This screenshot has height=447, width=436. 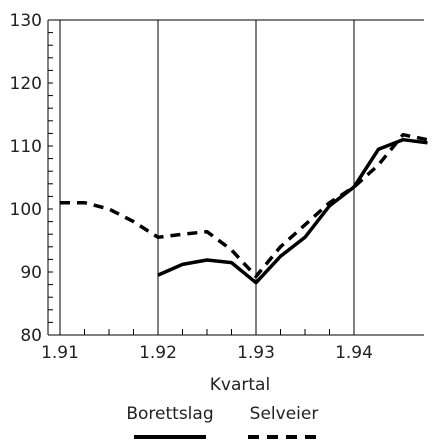 What do you see at coordinates (50, 177) in the screenshot?
I see `y-minor-ticks` at bounding box center [50, 177].